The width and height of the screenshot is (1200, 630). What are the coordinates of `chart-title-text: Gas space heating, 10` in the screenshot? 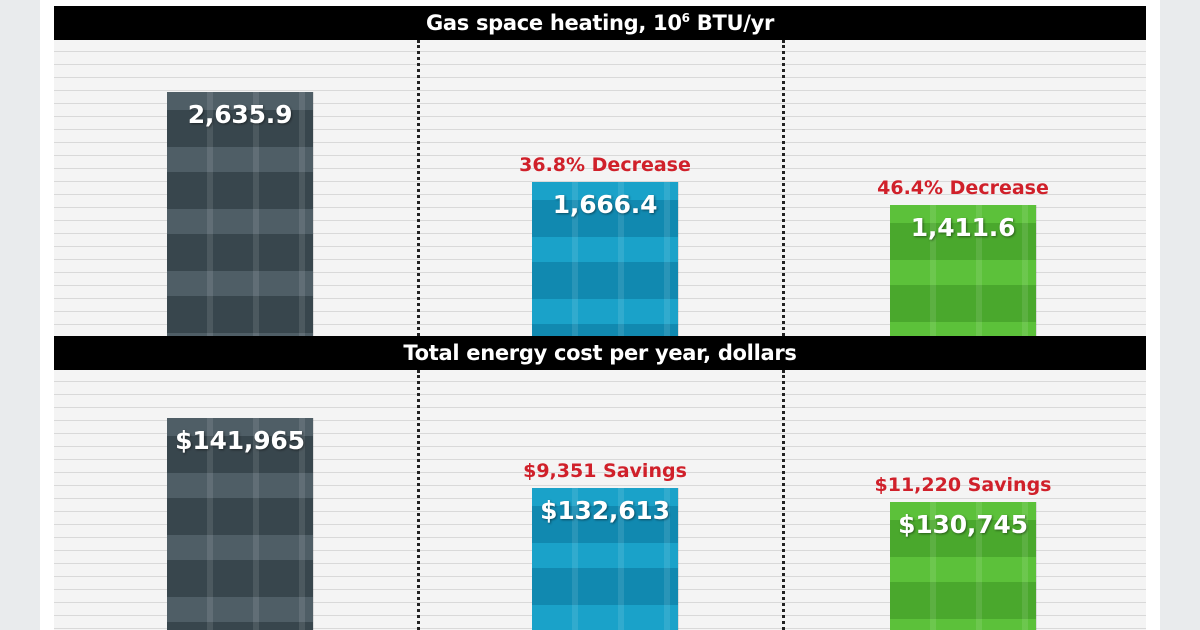 It's located at (553, 23).